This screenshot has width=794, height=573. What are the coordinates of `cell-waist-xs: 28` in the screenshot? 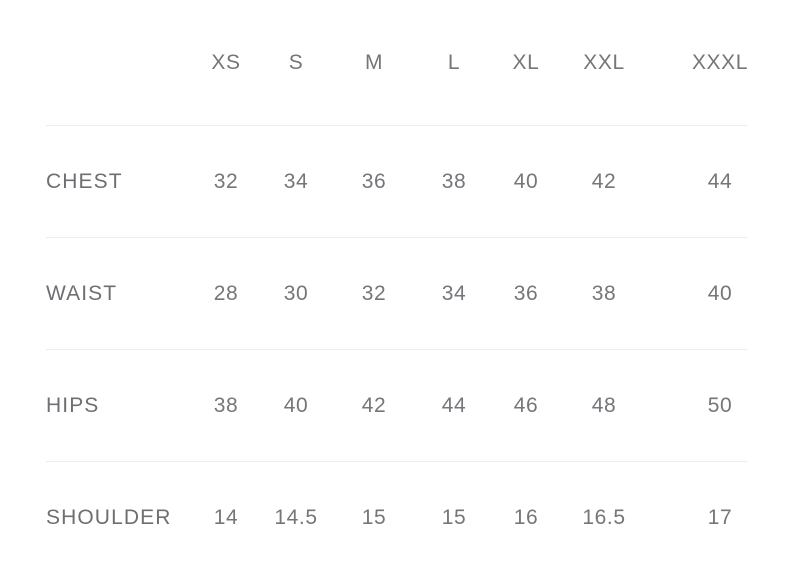 It's located at (226, 294).